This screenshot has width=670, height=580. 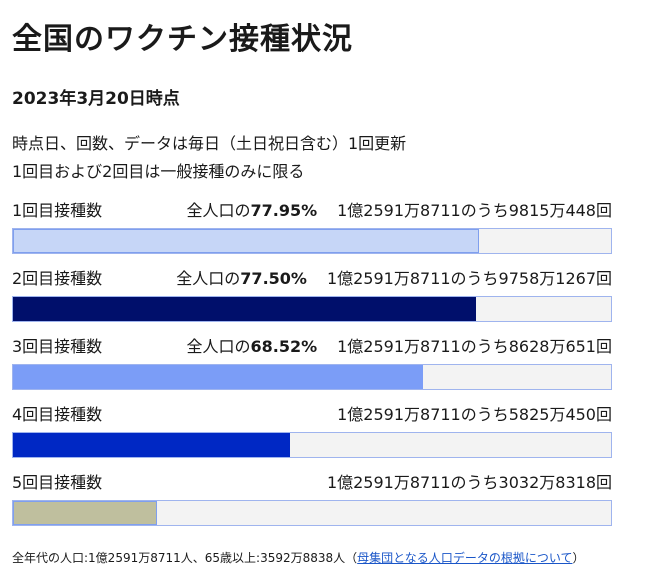 I want to click on row-head: 1回目接種数 全人口の77.95% 1億2591万8711のうち9815万448回, so click(x=312, y=209).